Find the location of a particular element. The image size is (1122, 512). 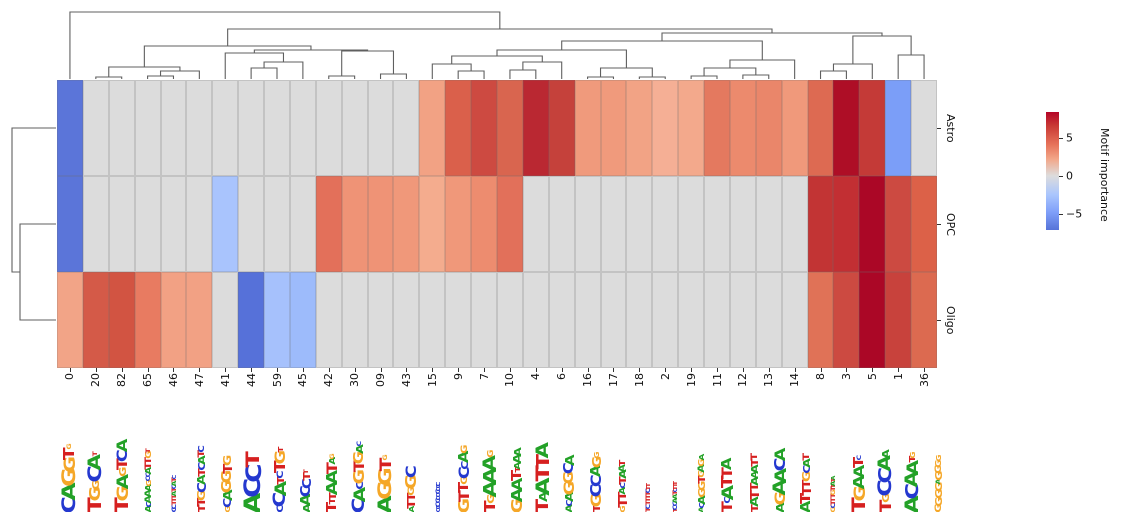

col-label: 18 is located at coordinates (639, 380).